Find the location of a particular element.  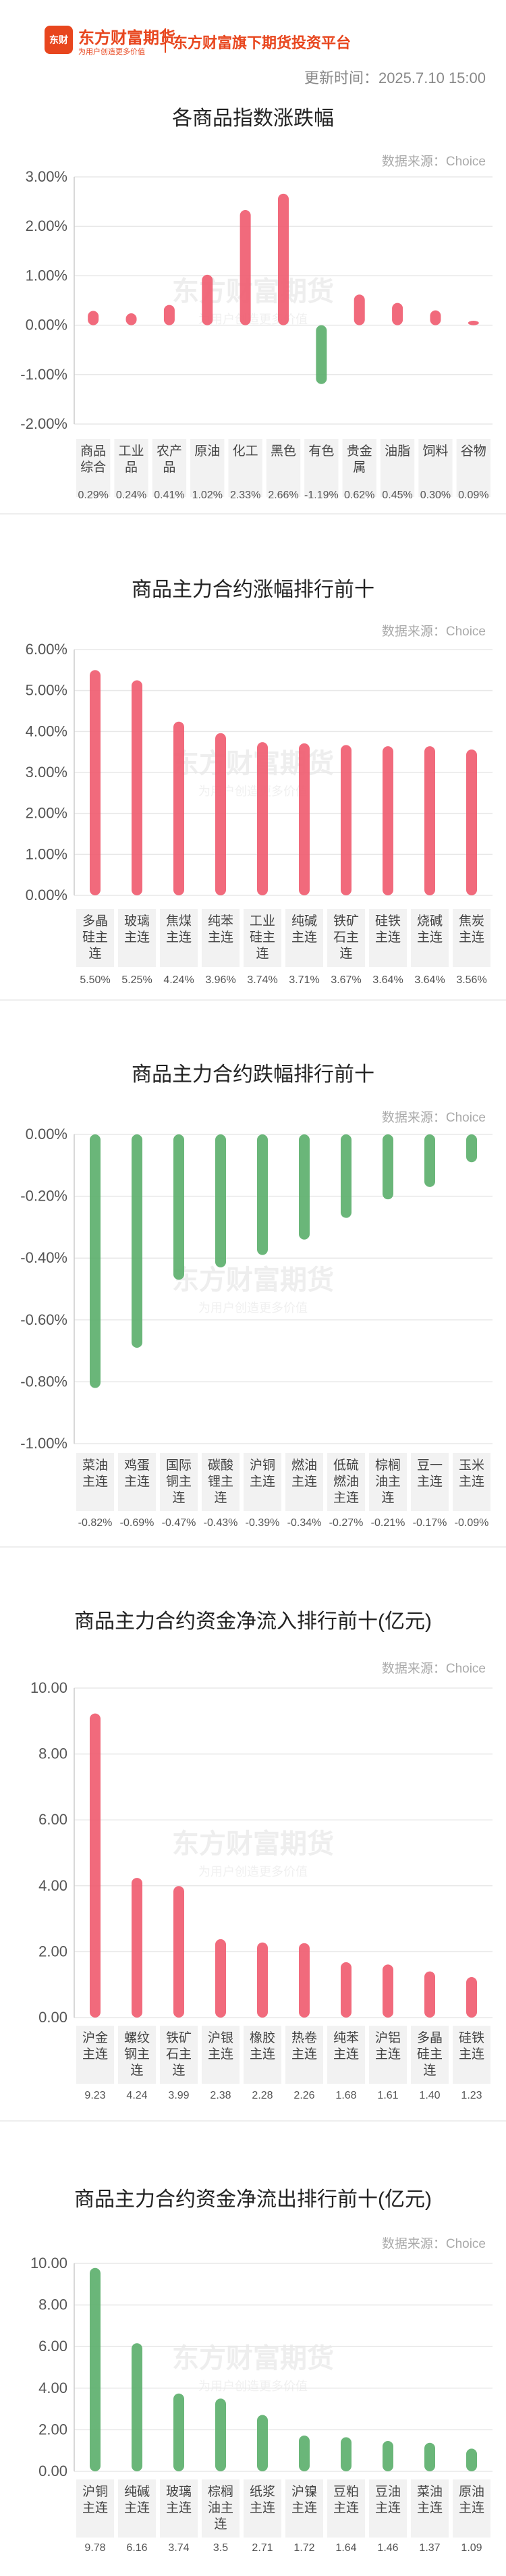

value-label: 0.09% is located at coordinates (473, 495).